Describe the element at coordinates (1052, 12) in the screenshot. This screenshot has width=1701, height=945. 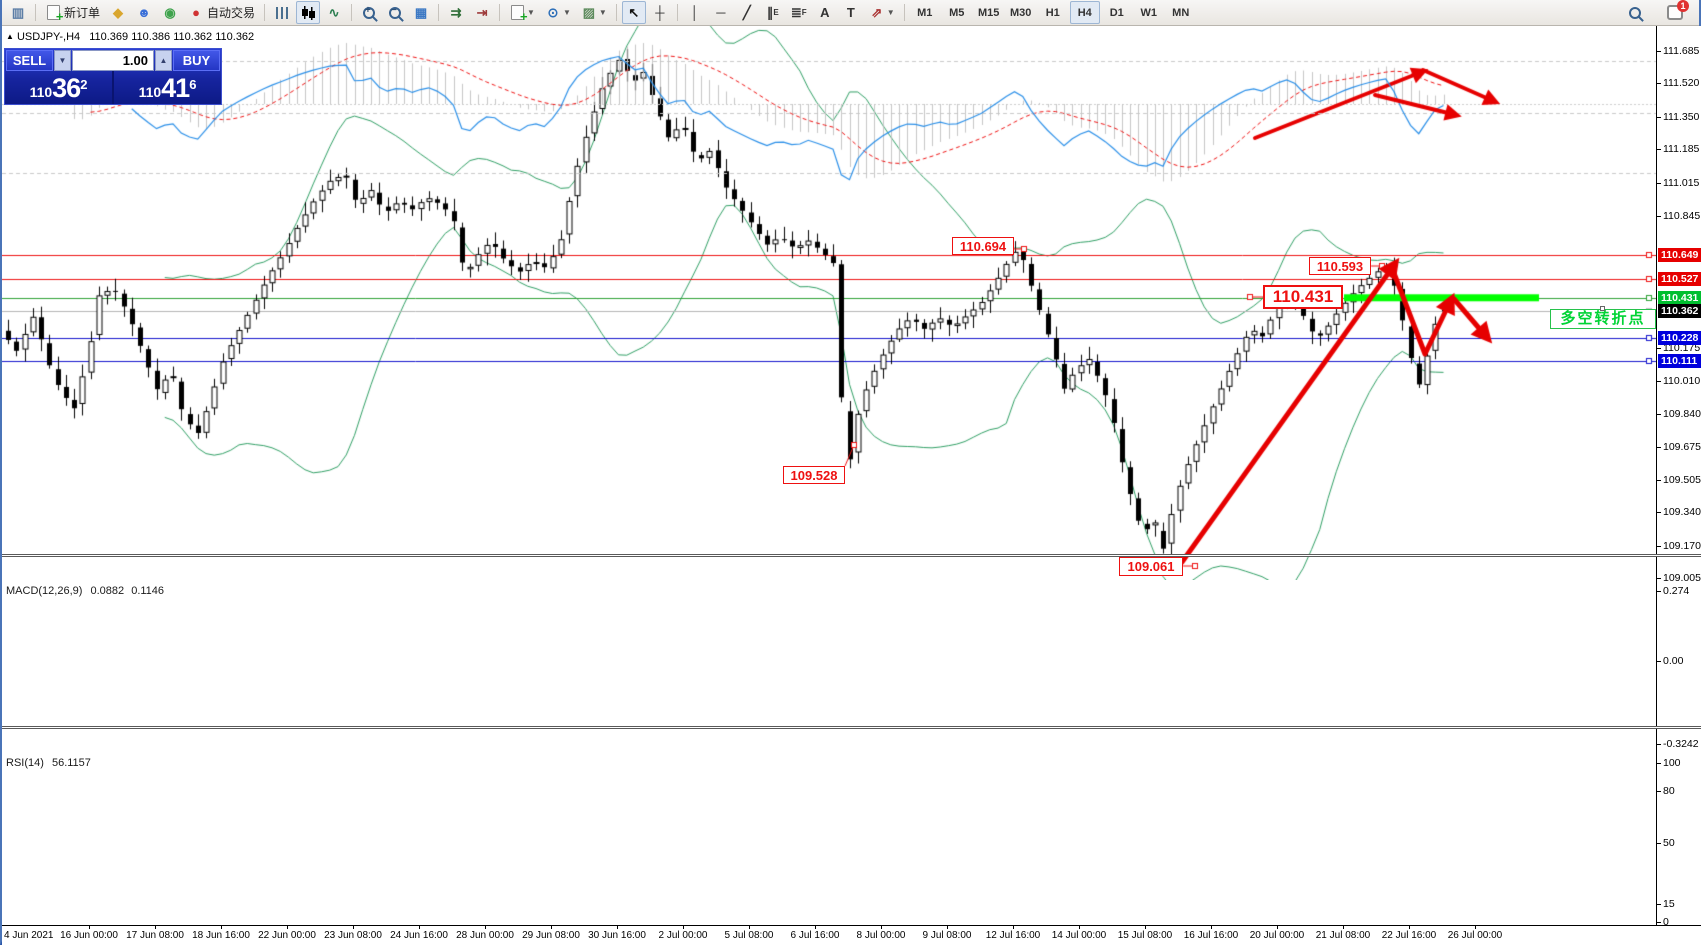
I see `timeframe-h1: H1` at that location.